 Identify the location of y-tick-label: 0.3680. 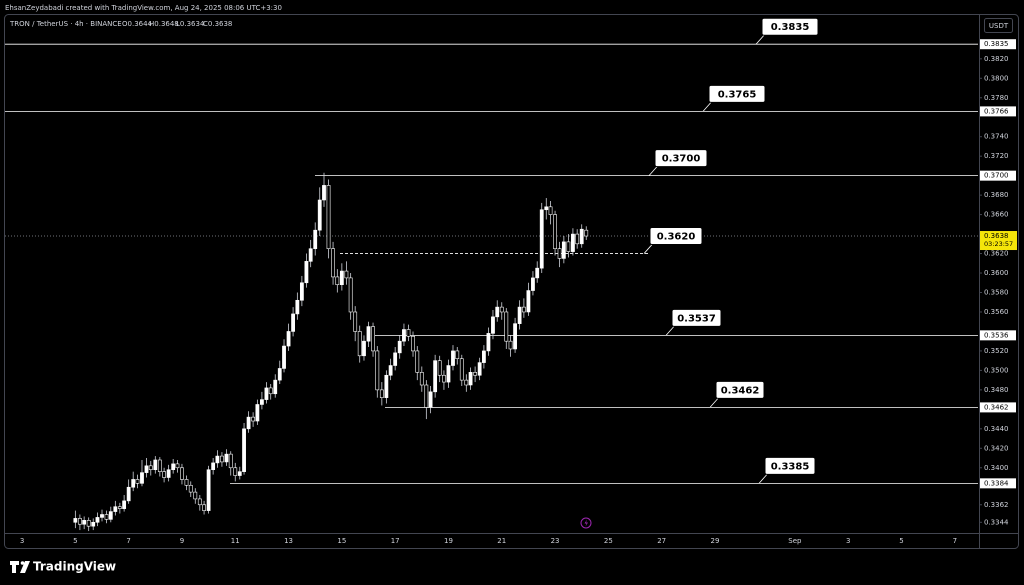
(996, 195).